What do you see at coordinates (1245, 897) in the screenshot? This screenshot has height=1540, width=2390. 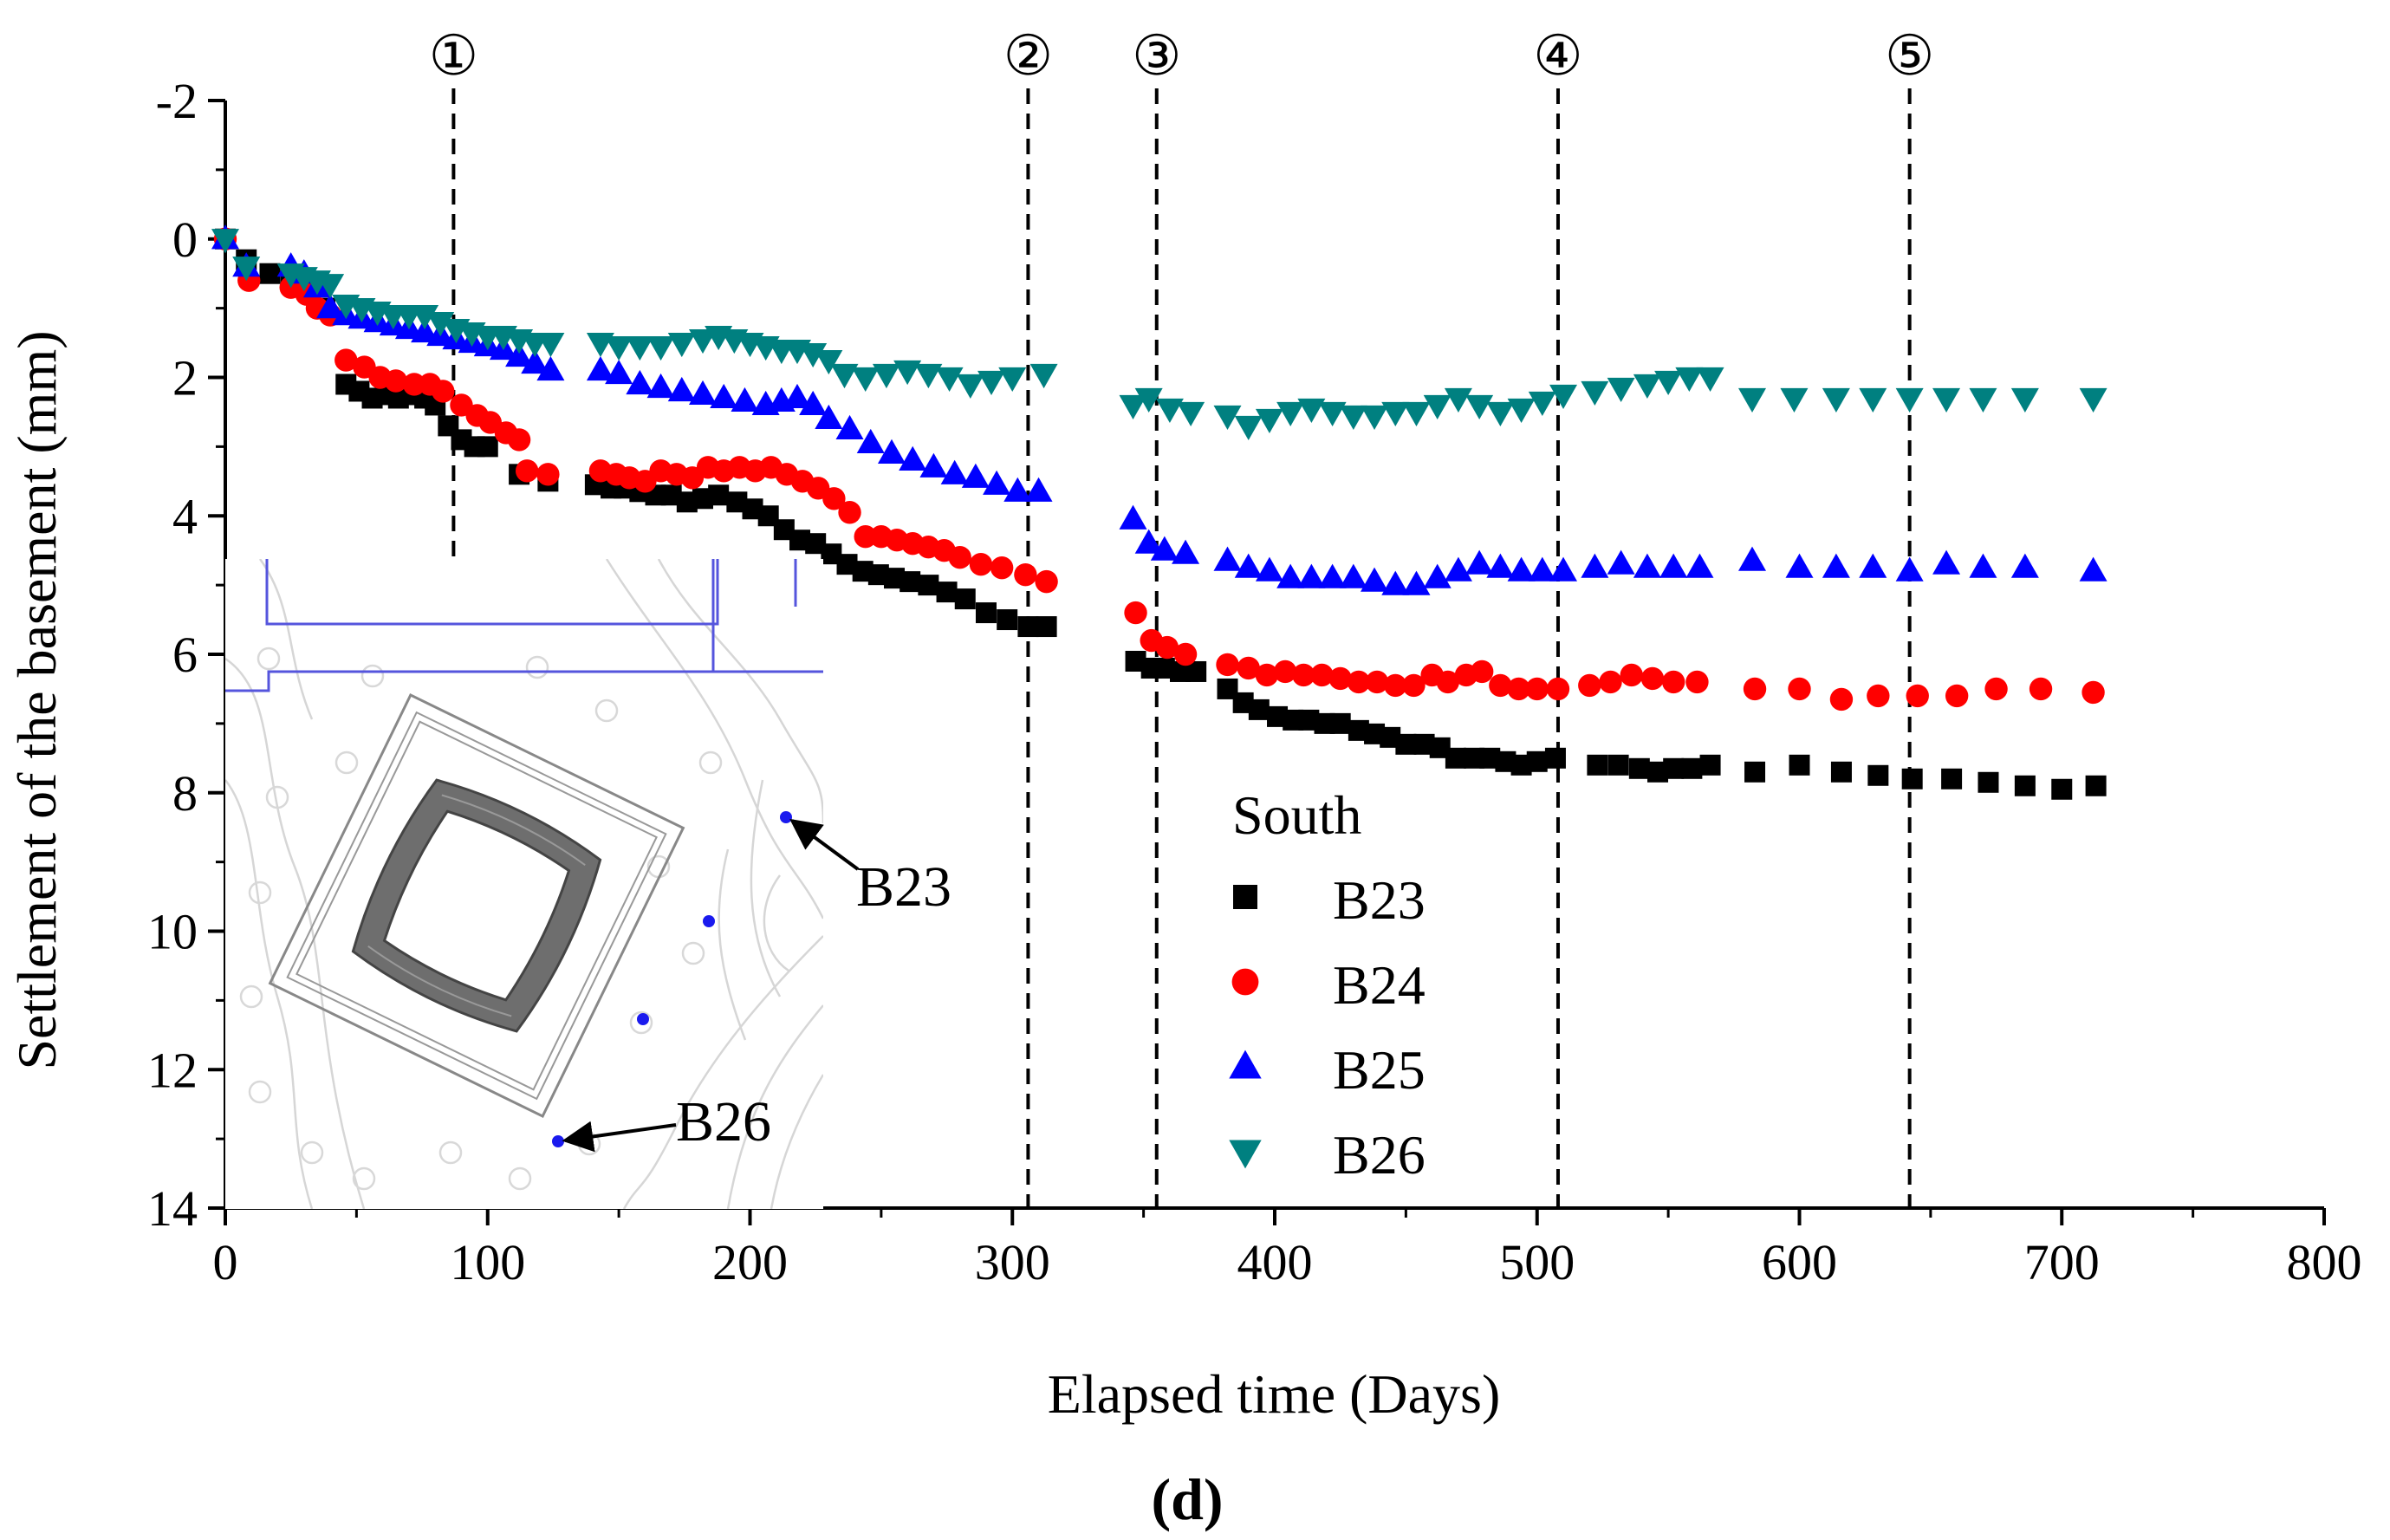 I see `legend-marker-b23` at bounding box center [1245, 897].